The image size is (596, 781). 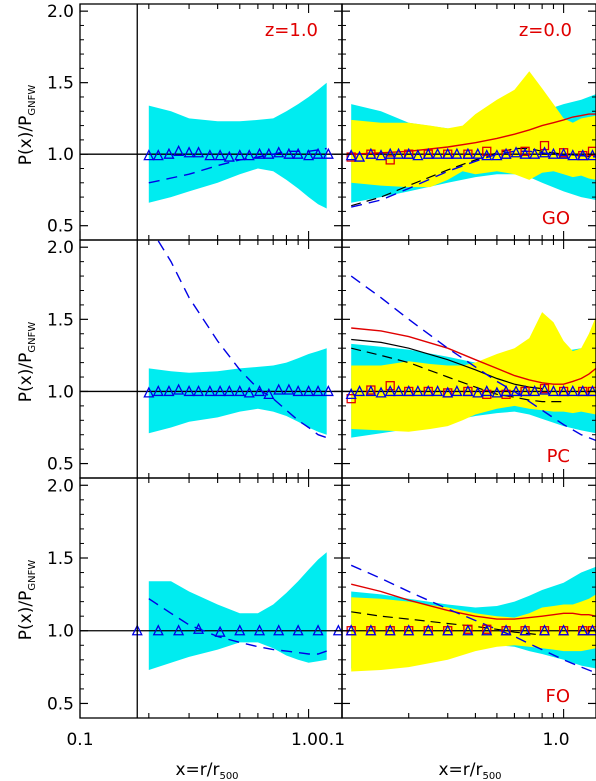 I want to click on cyan-band-r2-c0, so click(x=237, y=611).